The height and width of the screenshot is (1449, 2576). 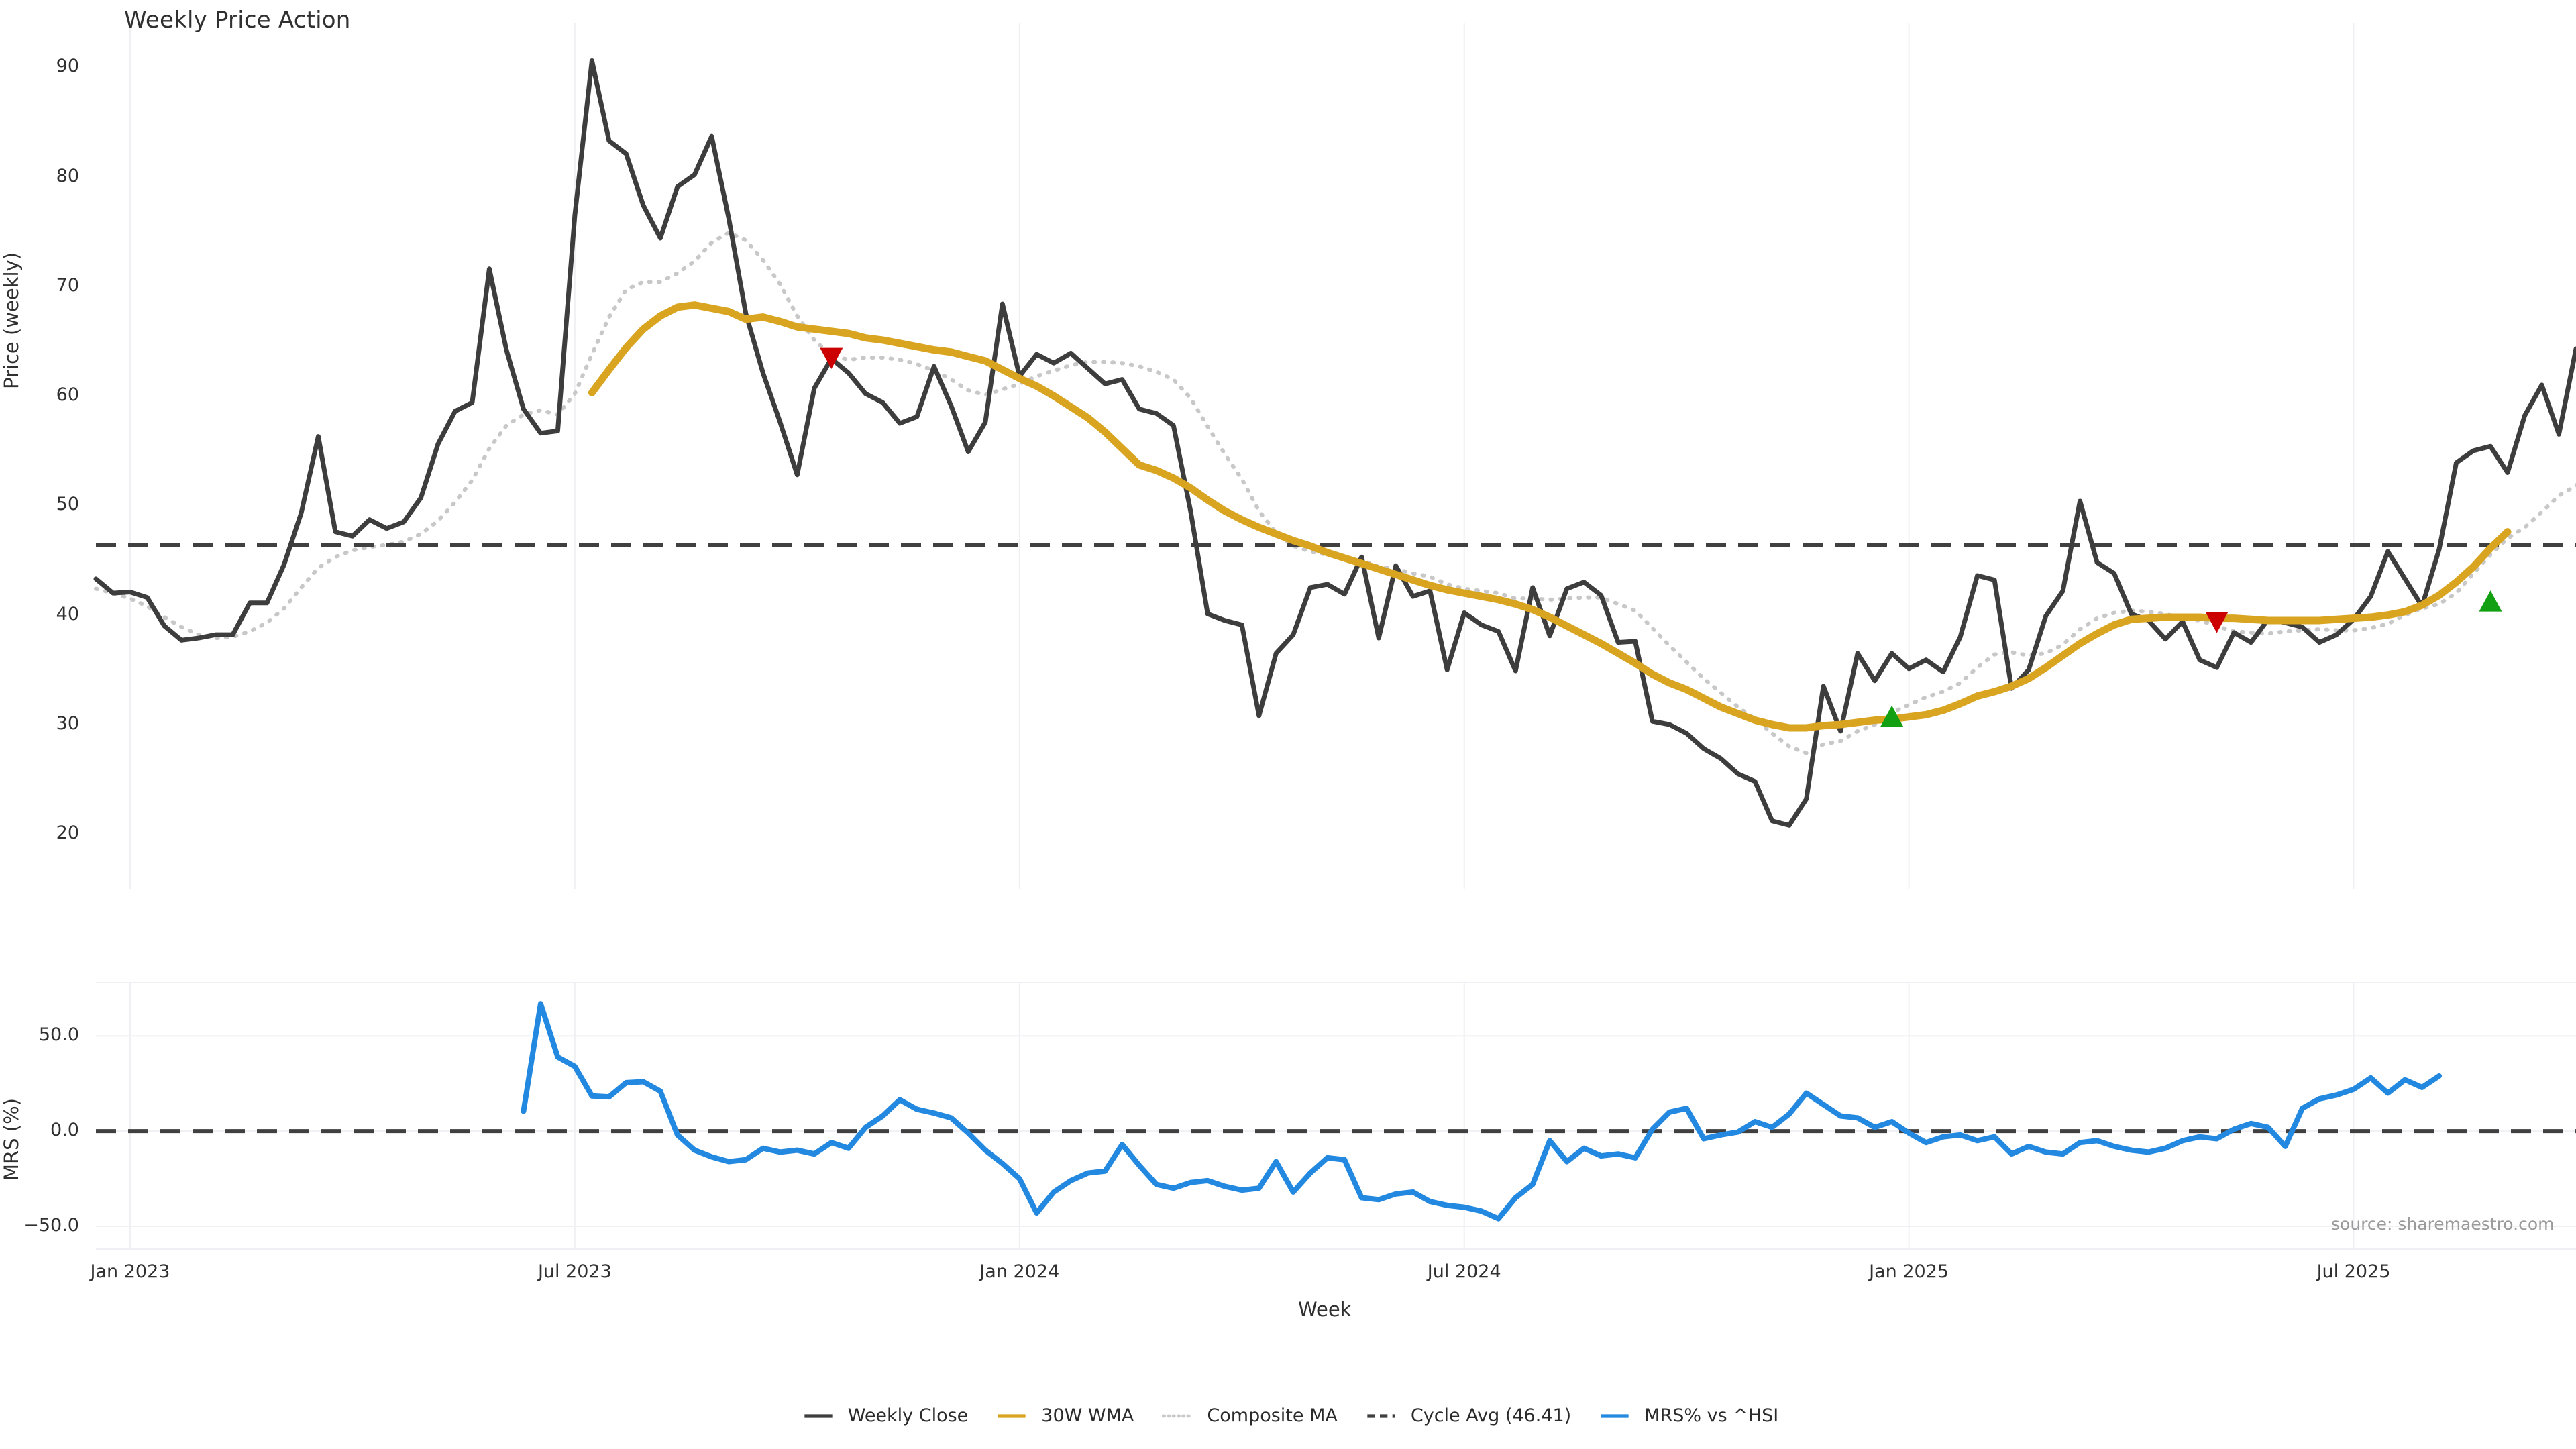 What do you see at coordinates (67, 724) in the screenshot?
I see `price-ytick-30: 30` at bounding box center [67, 724].